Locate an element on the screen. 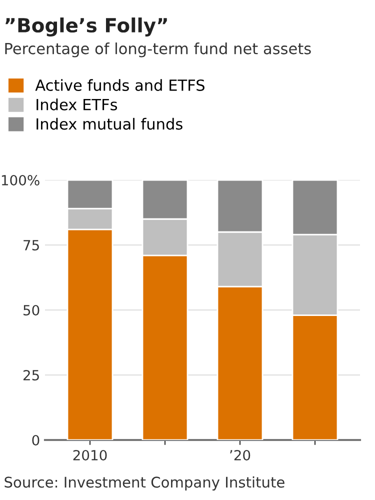  y-tick-label: 25 is located at coordinates (31, 375).